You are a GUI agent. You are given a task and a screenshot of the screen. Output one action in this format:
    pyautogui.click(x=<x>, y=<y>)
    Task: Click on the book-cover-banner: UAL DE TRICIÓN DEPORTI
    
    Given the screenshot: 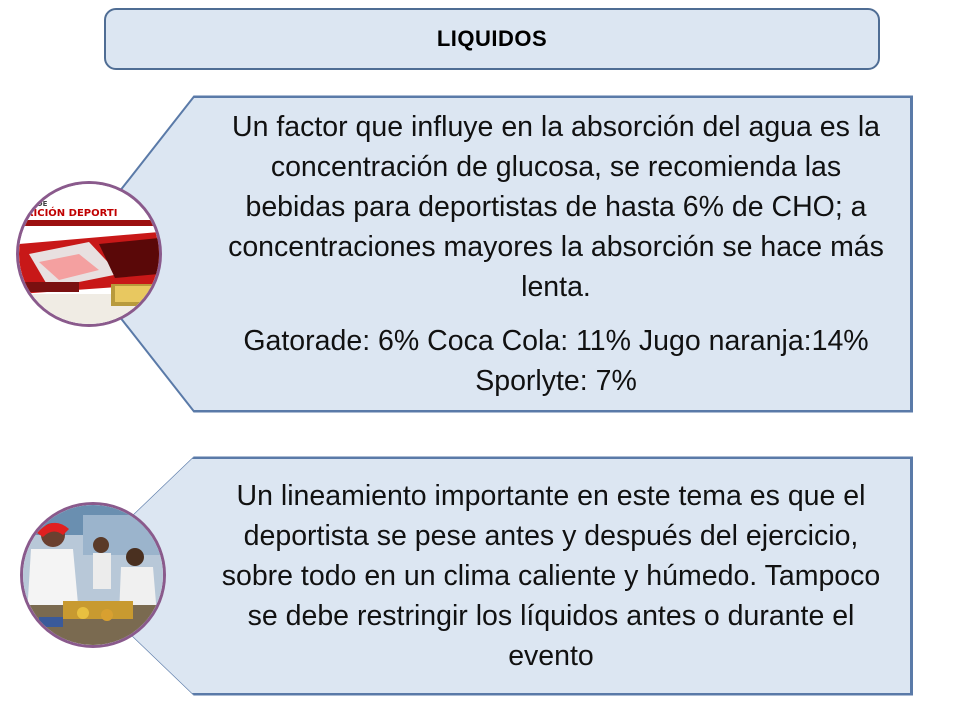 What is the action you would take?
    pyautogui.click(x=89, y=209)
    